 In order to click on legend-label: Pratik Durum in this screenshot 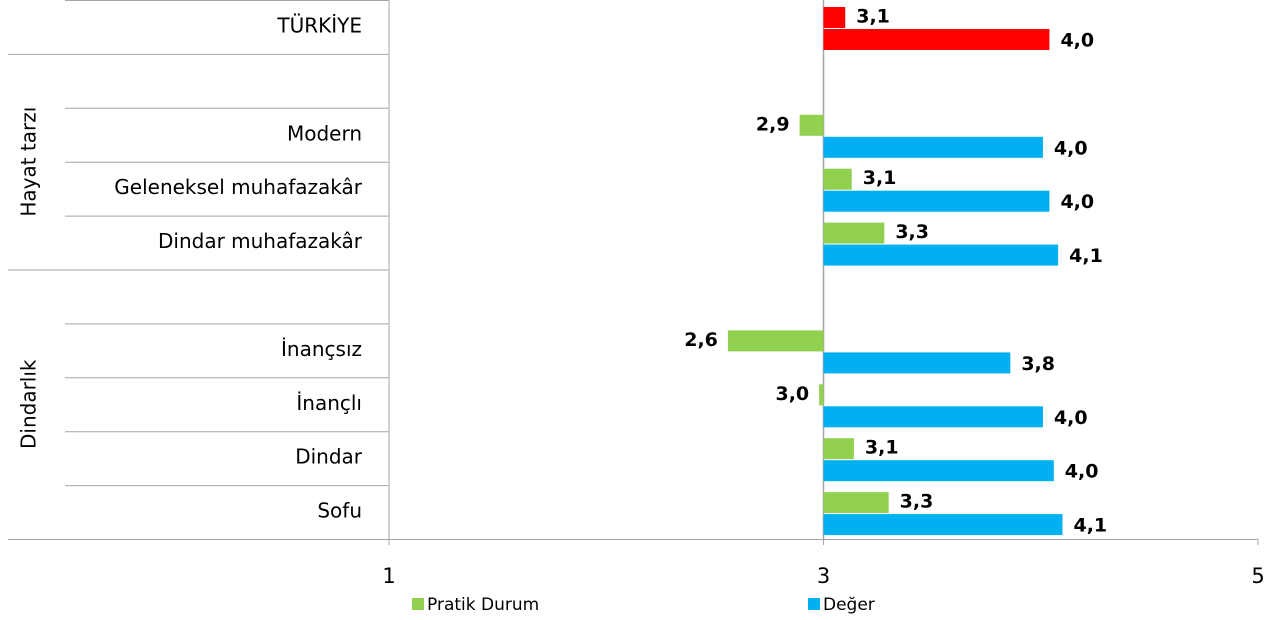, I will do `click(483, 605)`.